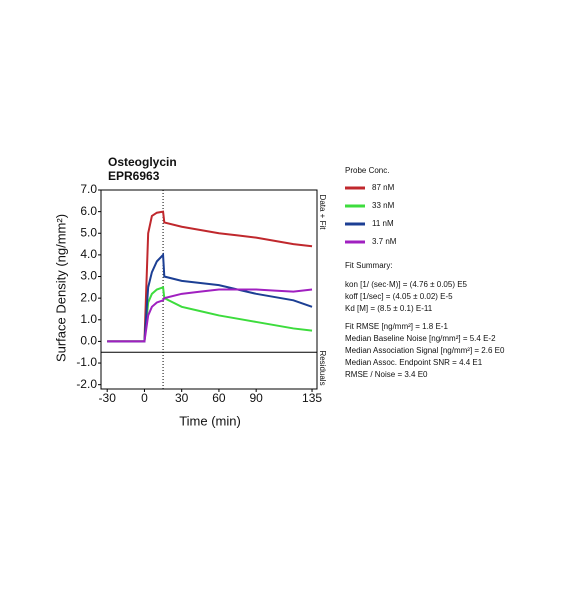 The image size is (584, 589). I want to click on x-tick-label: 60, so click(219, 398).